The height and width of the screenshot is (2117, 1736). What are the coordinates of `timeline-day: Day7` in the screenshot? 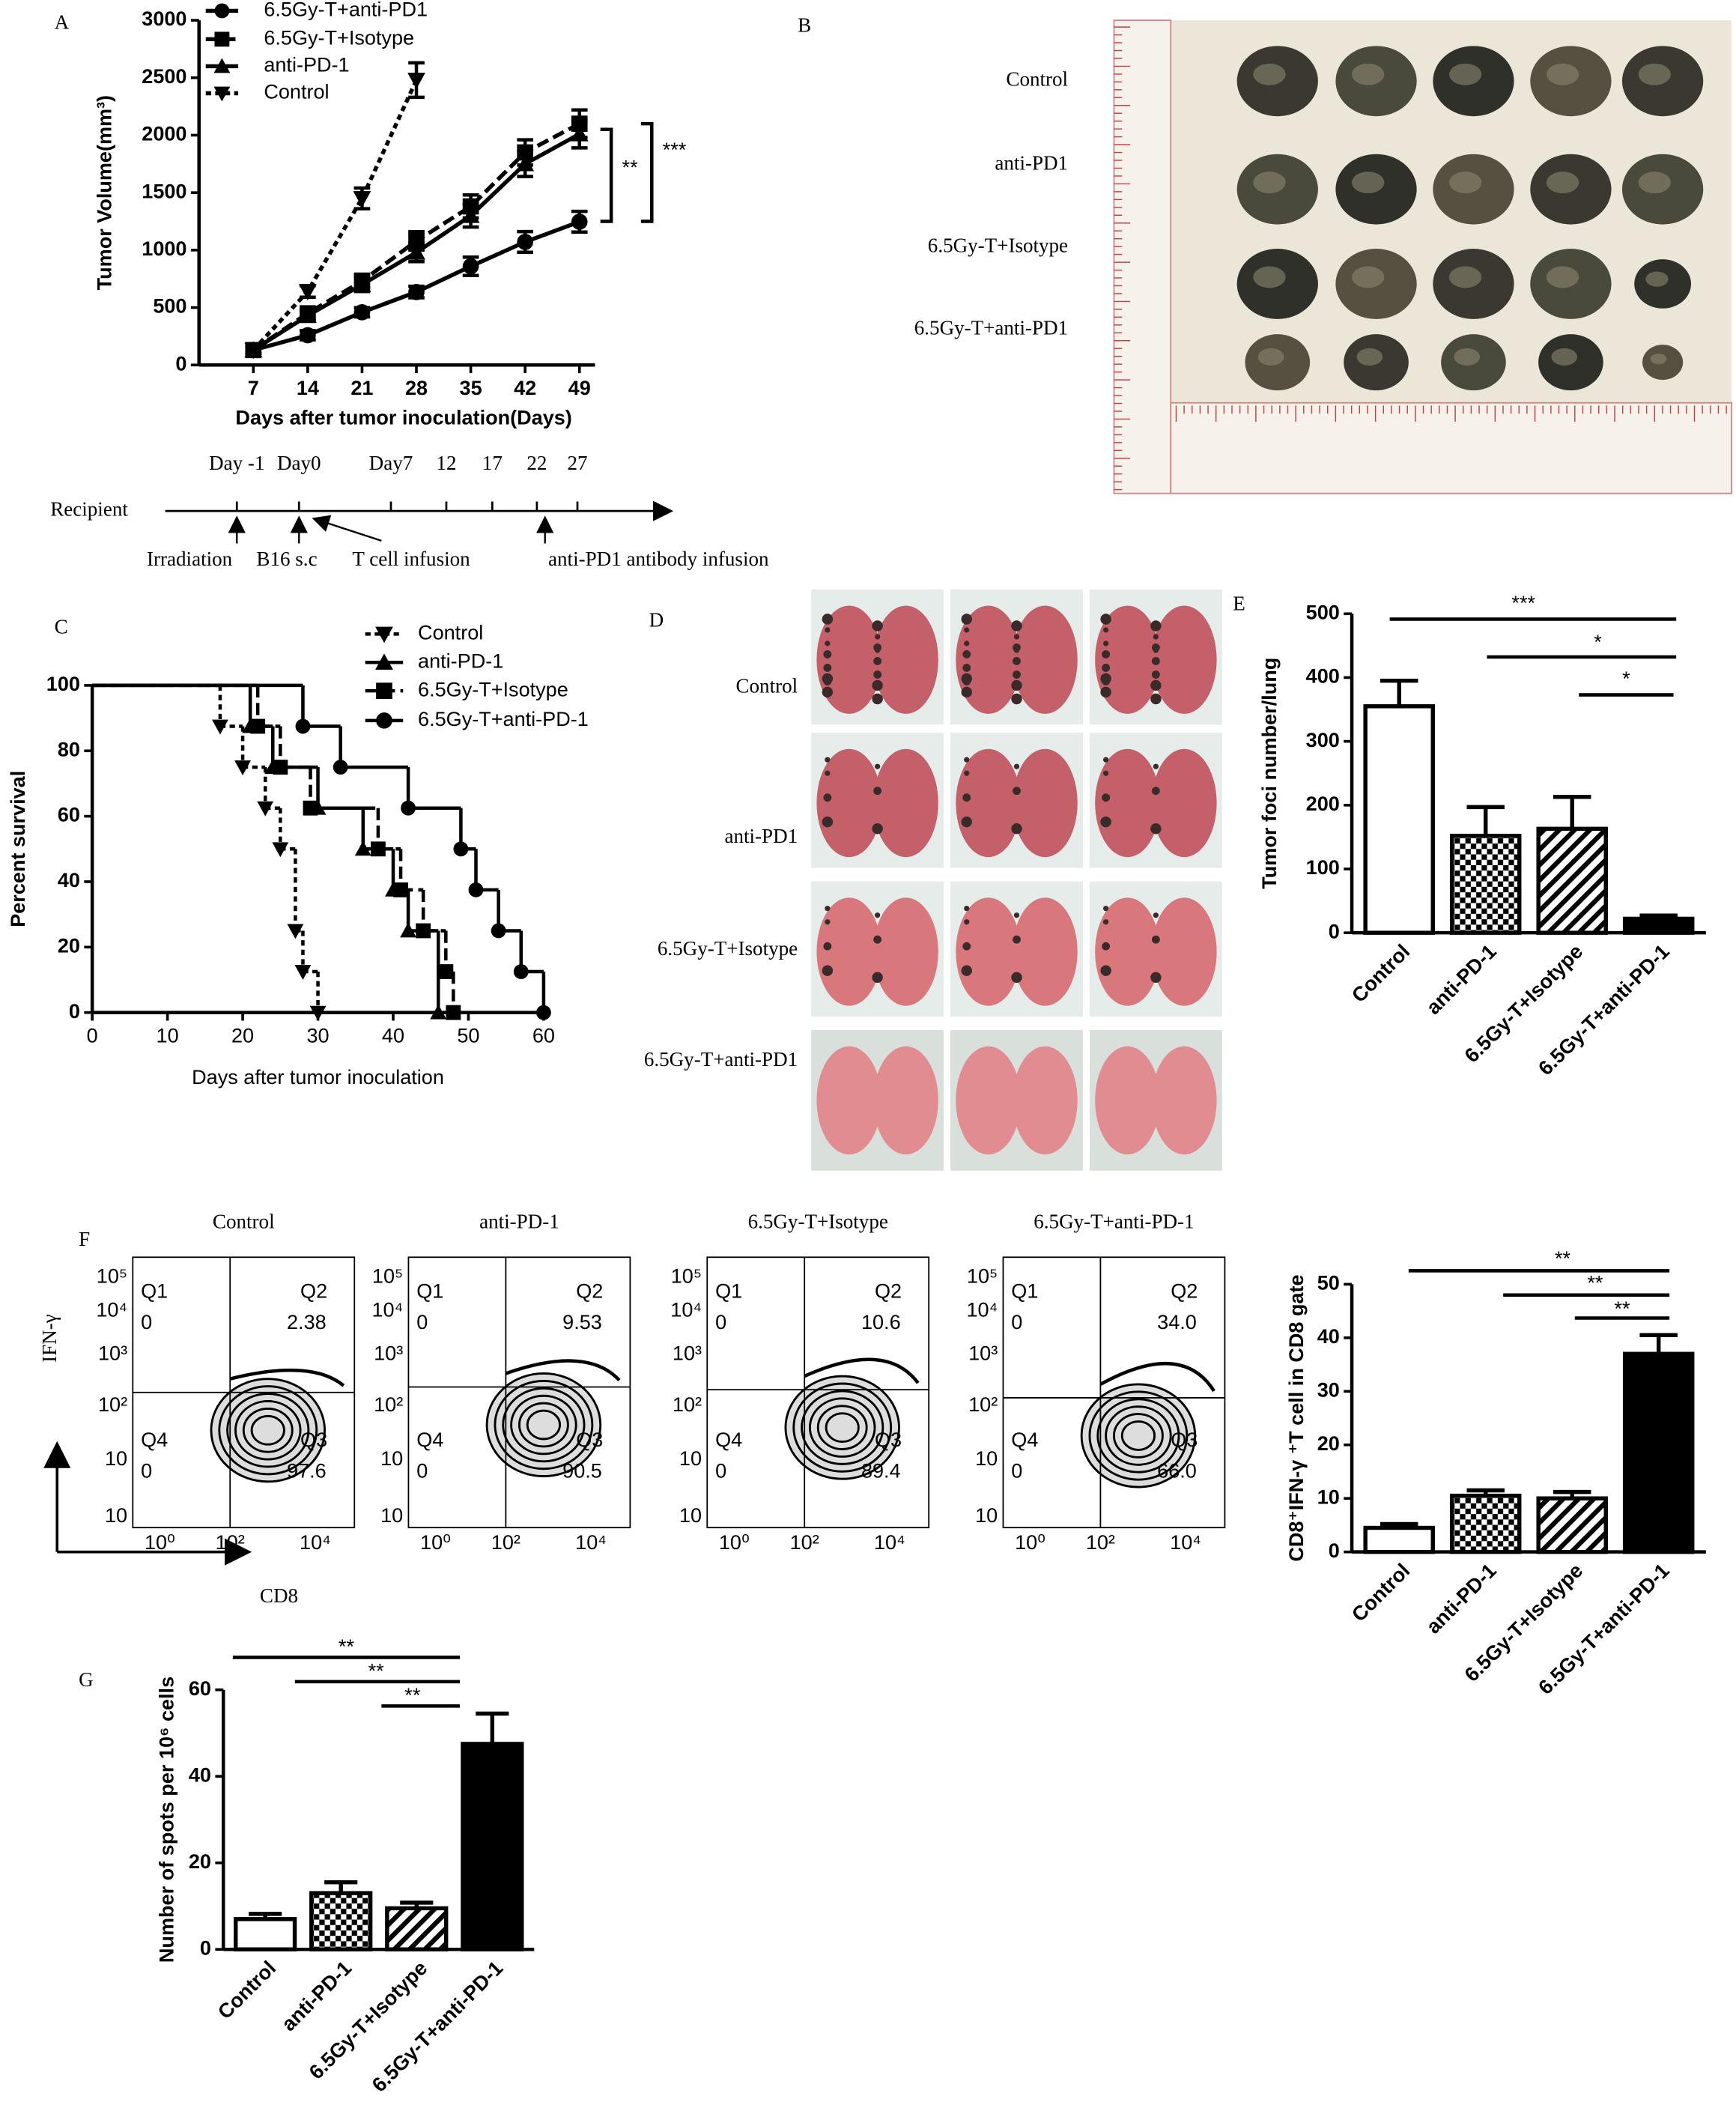 It's located at (391, 463).